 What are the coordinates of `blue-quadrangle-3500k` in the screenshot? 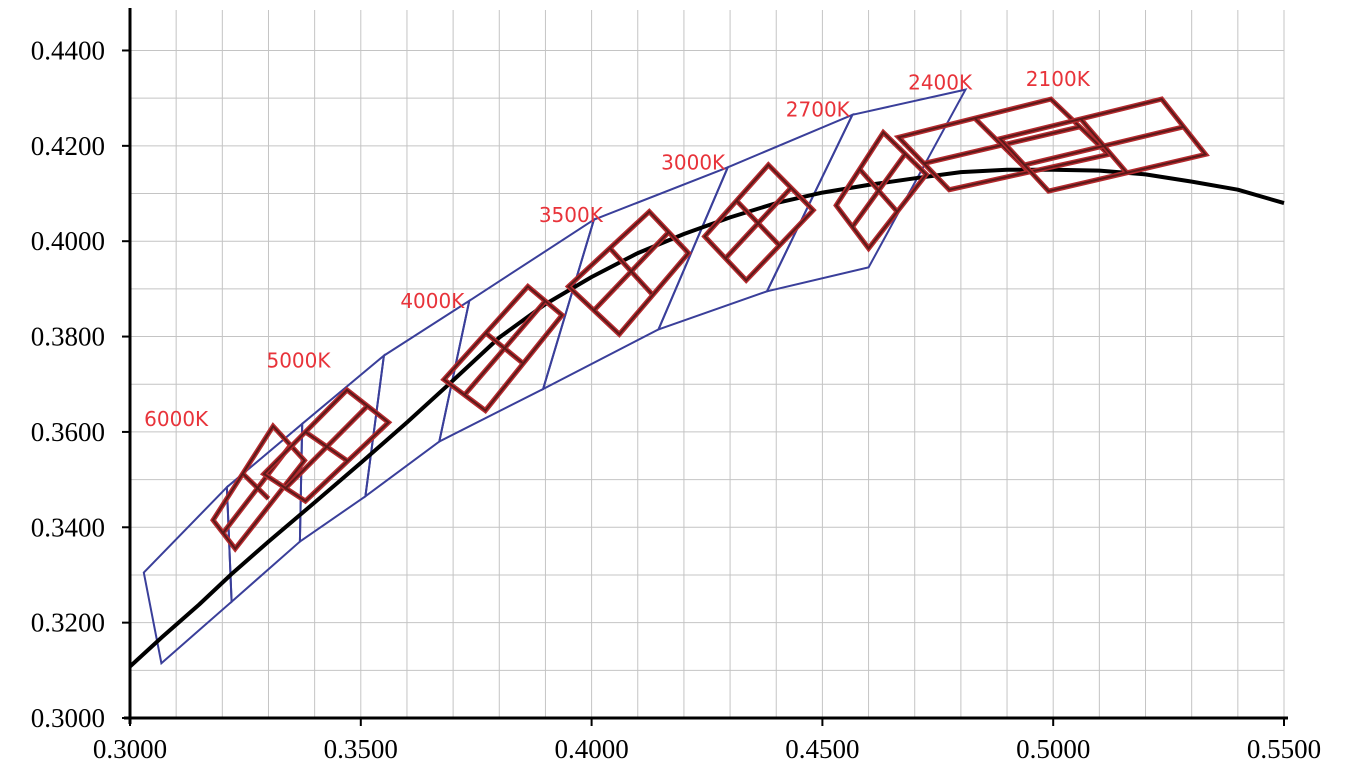 It's located at (417, 398).